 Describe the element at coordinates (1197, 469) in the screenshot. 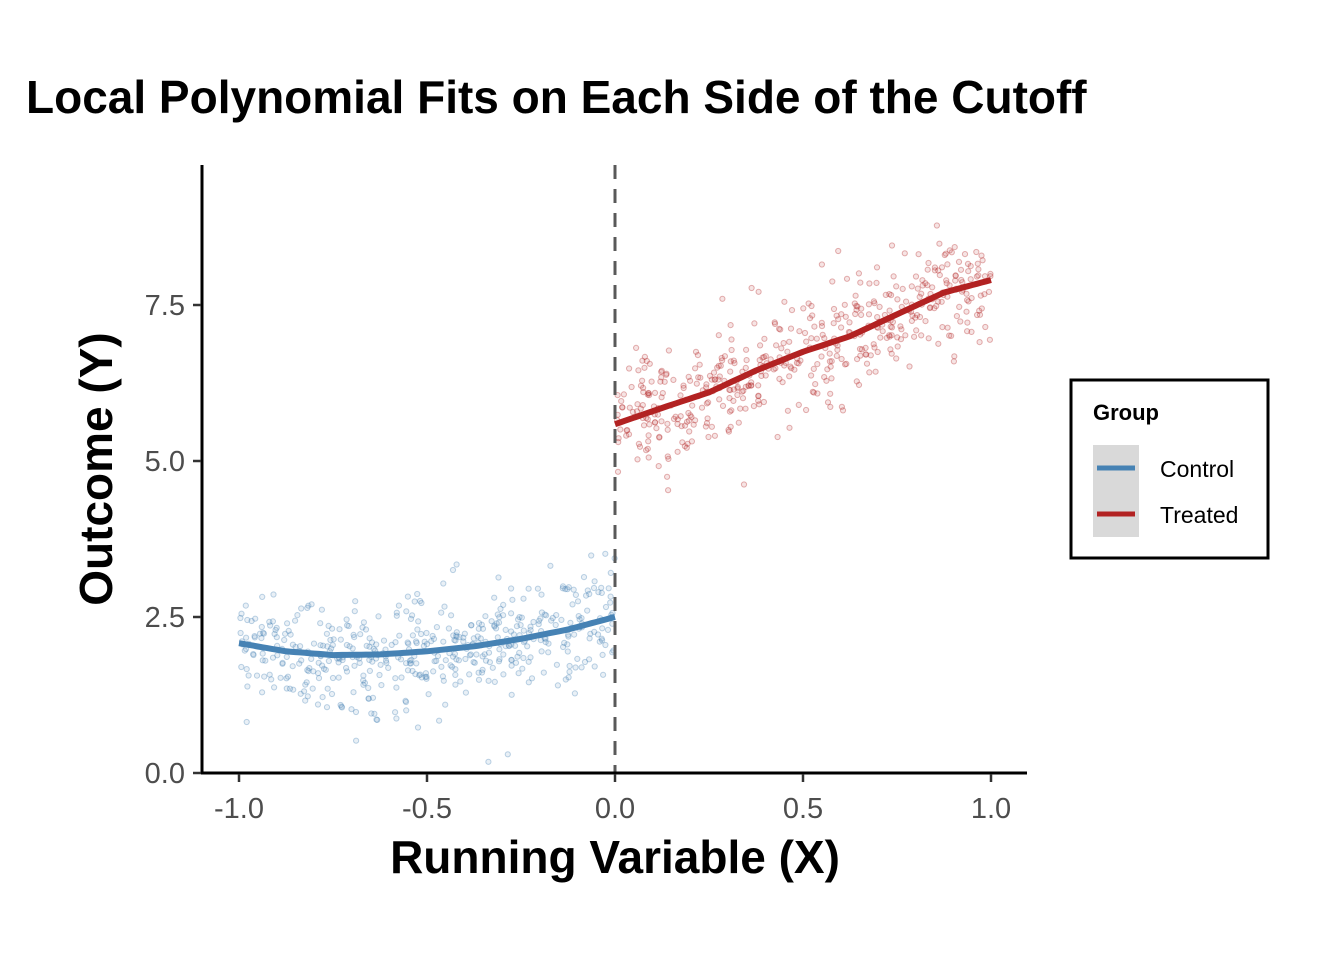

I see `legend-label-control: Control` at that location.